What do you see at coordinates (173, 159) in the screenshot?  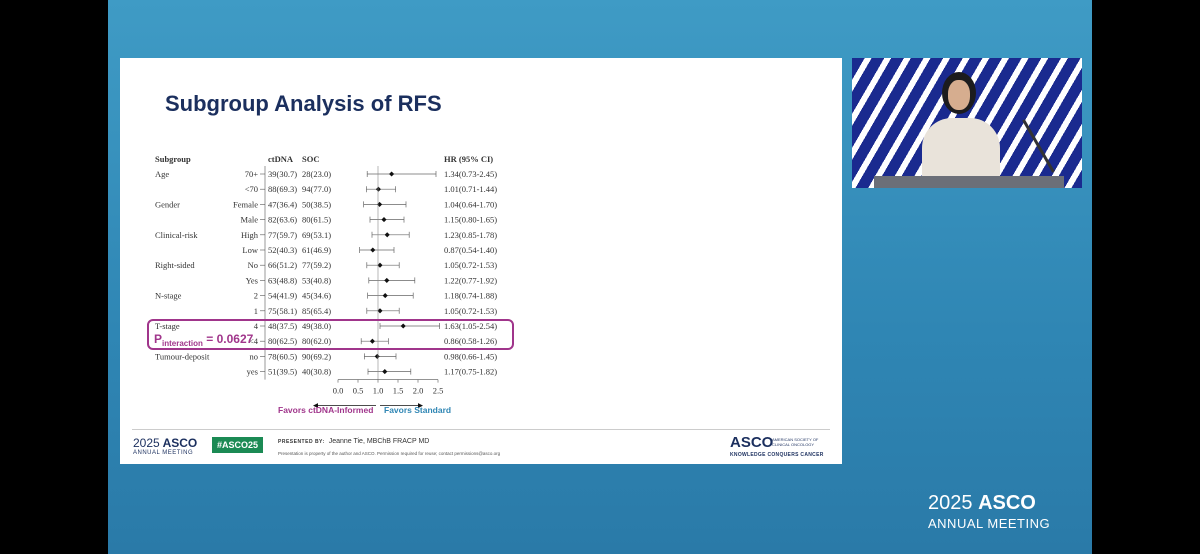 I see `header-subgroup: Subgroup` at bounding box center [173, 159].